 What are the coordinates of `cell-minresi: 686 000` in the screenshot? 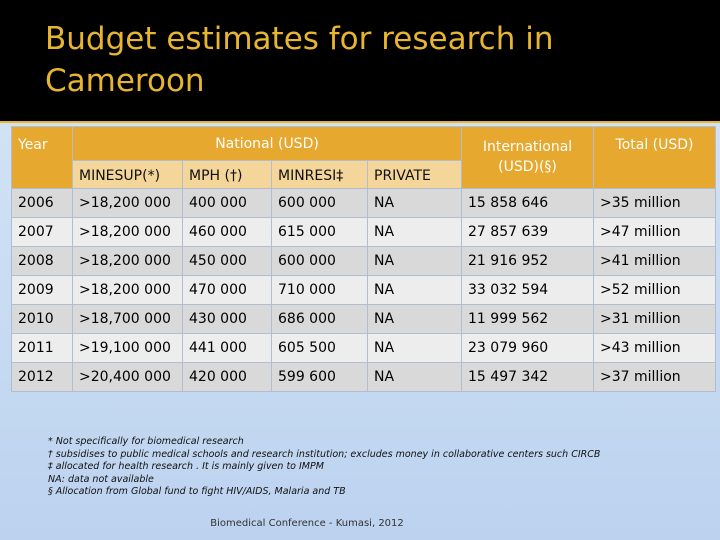 It's located at (319, 319).